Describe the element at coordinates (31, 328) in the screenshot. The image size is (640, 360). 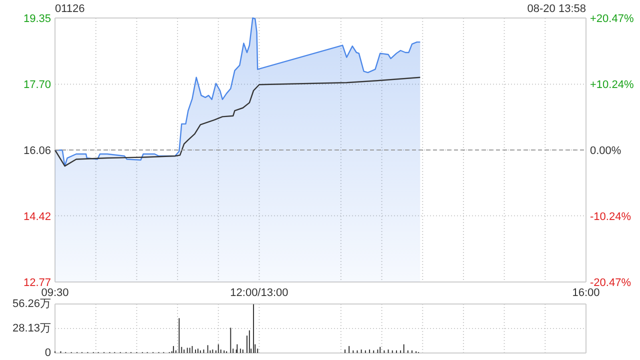
I see `y-tick-label: 28.13万` at that location.